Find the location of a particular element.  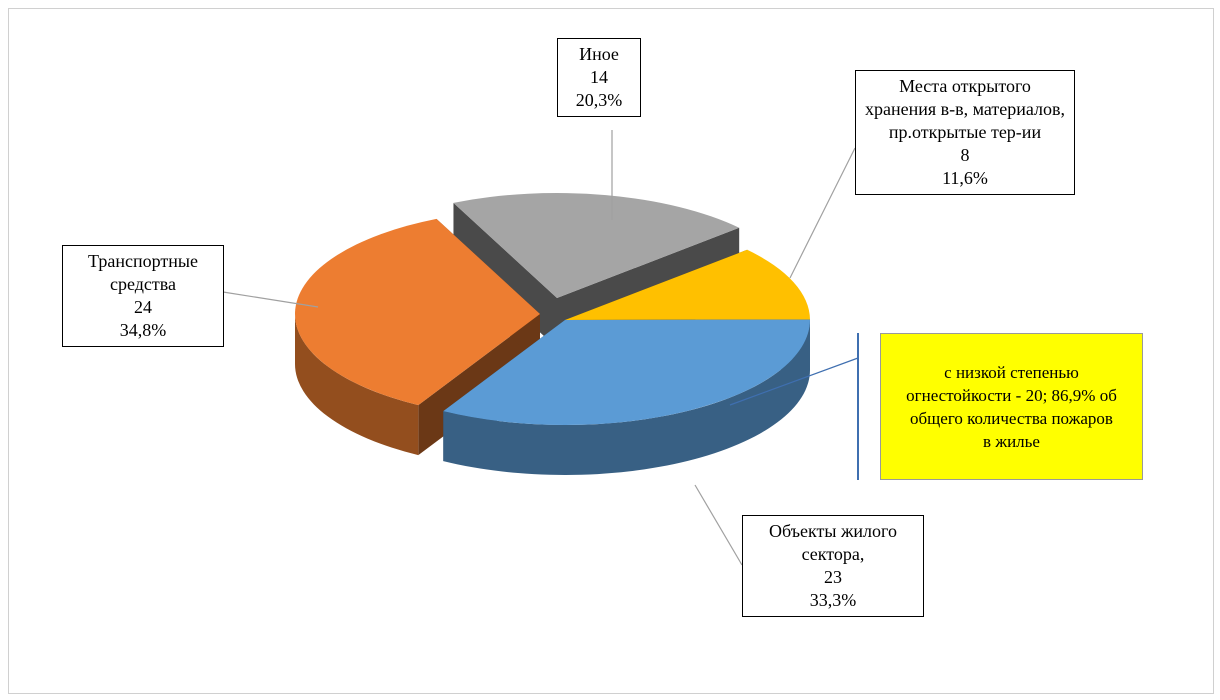

label-value: 14 is located at coordinates (599, 77).